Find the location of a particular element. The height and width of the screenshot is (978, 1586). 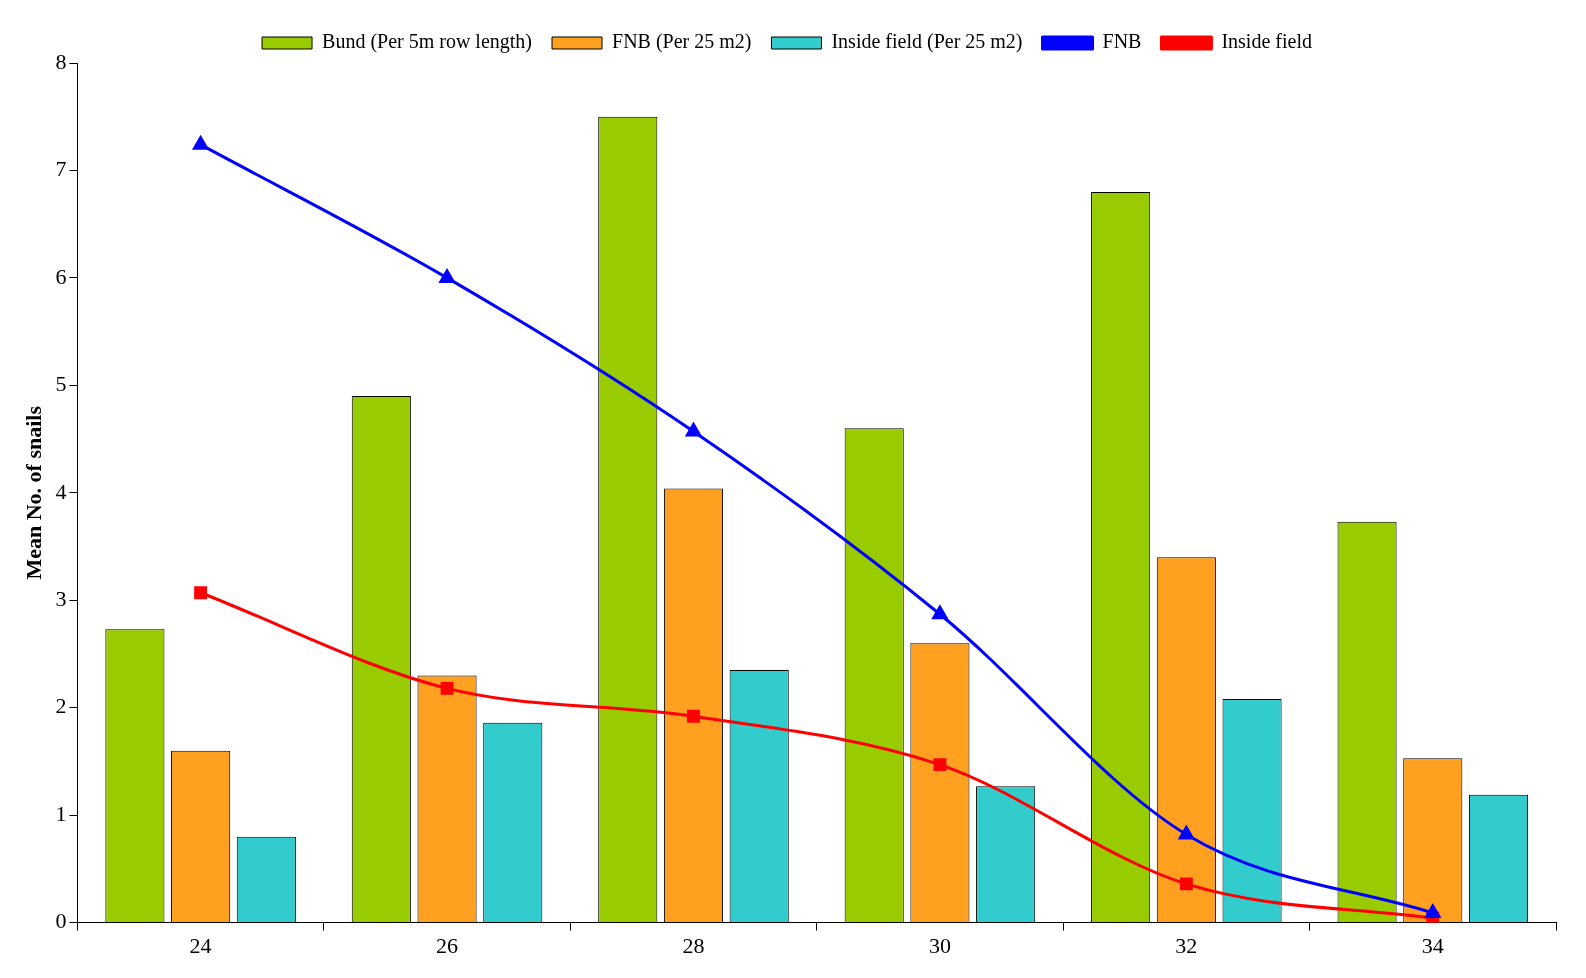

y-tick-label: 3 is located at coordinates (61, 599).